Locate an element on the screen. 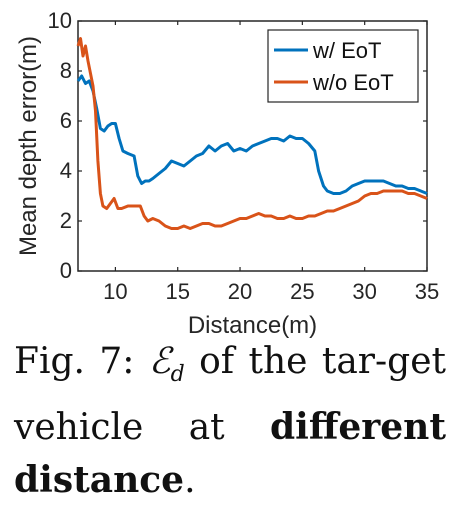 This screenshot has height=510, width=457. x-tick-label: 10 is located at coordinates (115, 291).